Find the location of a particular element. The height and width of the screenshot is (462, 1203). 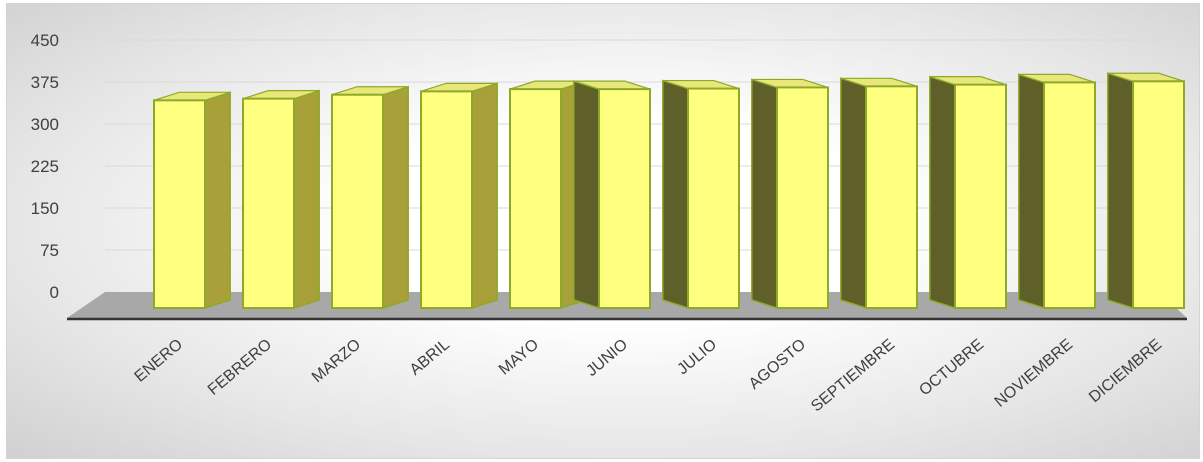

x-tick-label: JULIO is located at coordinates (697, 357).